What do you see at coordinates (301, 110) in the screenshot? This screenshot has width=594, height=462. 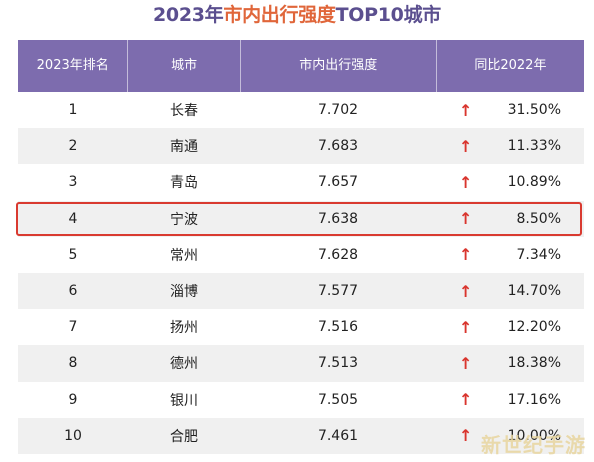 I see `table-row: 1 长春 7.702 ↑ 31.50%` at bounding box center [301, 110].